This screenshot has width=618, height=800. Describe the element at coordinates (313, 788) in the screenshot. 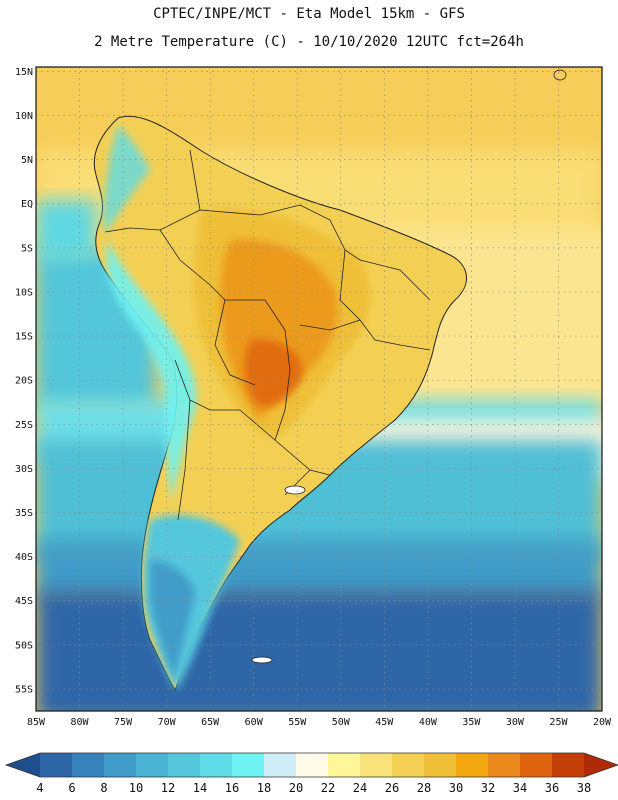

I see `colorbar-labels: 4 6 8 10 12 14 16 18 20 22 24 26 28 30 32 34 36 38` at that location.